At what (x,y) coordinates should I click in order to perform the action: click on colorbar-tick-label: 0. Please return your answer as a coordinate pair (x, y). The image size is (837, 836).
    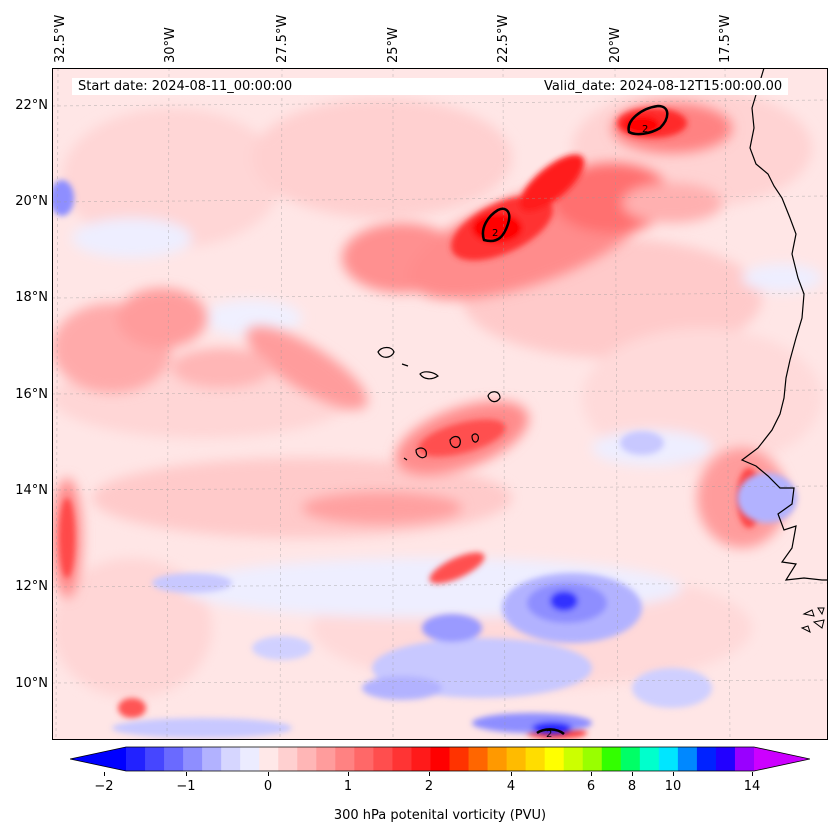
    Looking at the image, I should click on (268, 786).